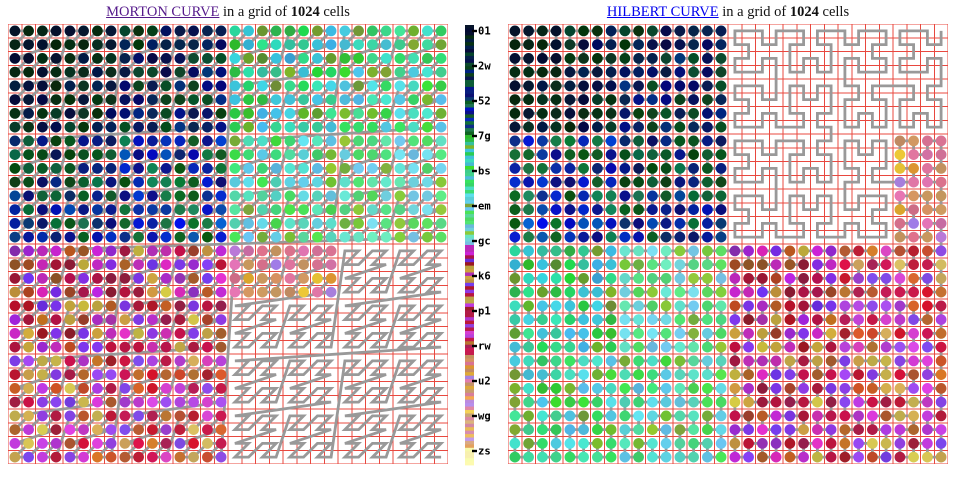 This screenshot has width=960, height=479. I want to click on colorbar-tick-label: 52, so click(484, 102).